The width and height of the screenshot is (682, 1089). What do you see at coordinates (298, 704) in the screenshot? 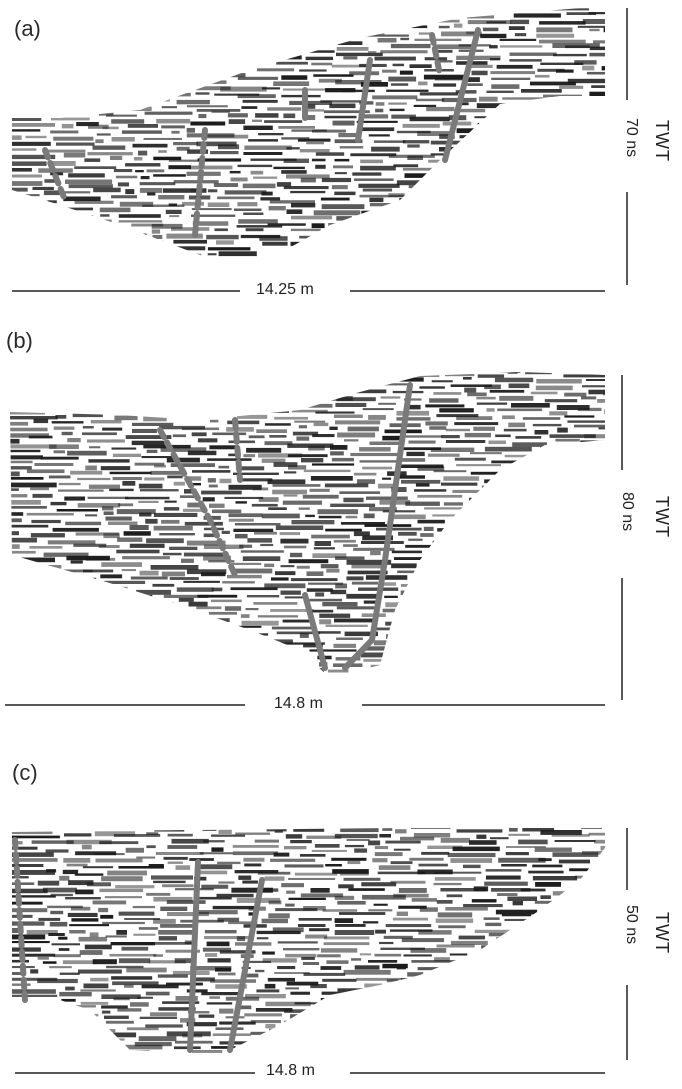
I see `panel-b-distance: 14.8 m` at bounding box center [298, 704].